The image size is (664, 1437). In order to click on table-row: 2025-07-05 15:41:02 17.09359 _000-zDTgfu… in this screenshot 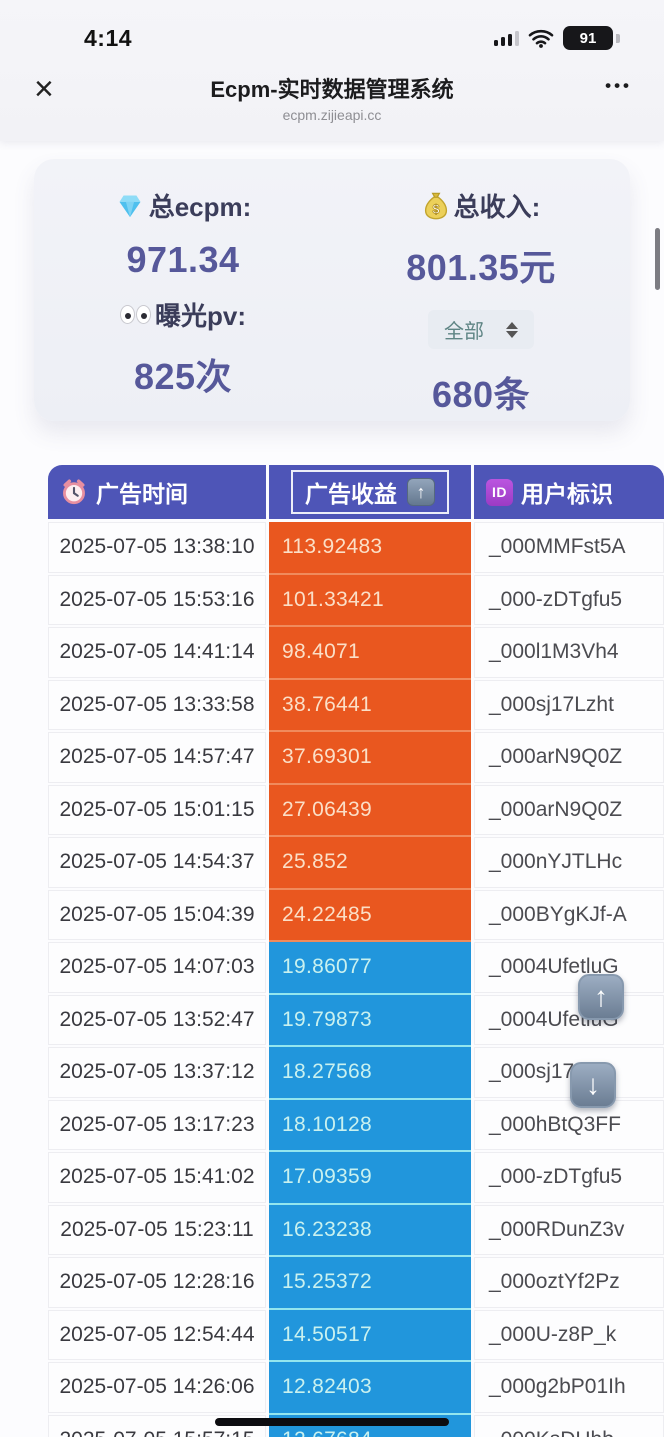, I will do `click(356, 1178)`.